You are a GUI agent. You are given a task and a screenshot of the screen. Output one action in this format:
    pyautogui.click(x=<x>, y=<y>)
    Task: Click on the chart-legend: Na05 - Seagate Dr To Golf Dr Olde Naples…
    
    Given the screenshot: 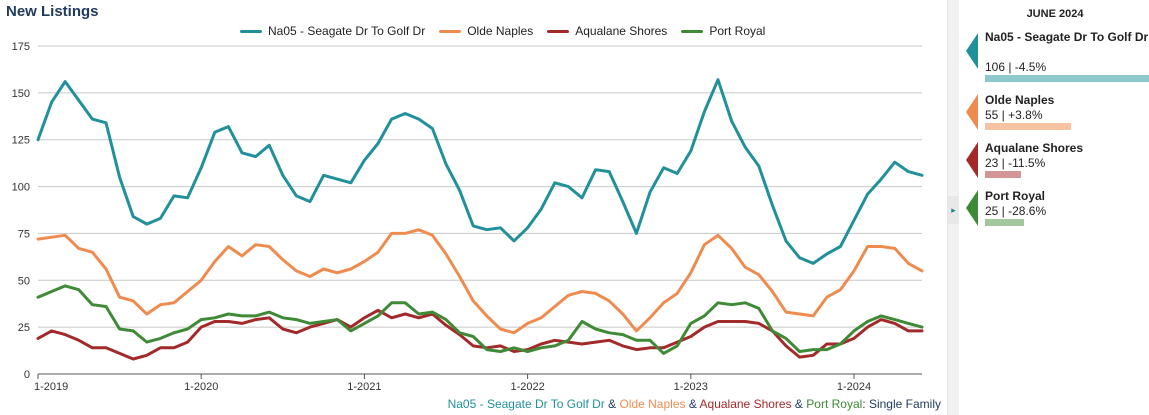 What is the action you would take?
    pyautogui.click(x=502, y=31)
    